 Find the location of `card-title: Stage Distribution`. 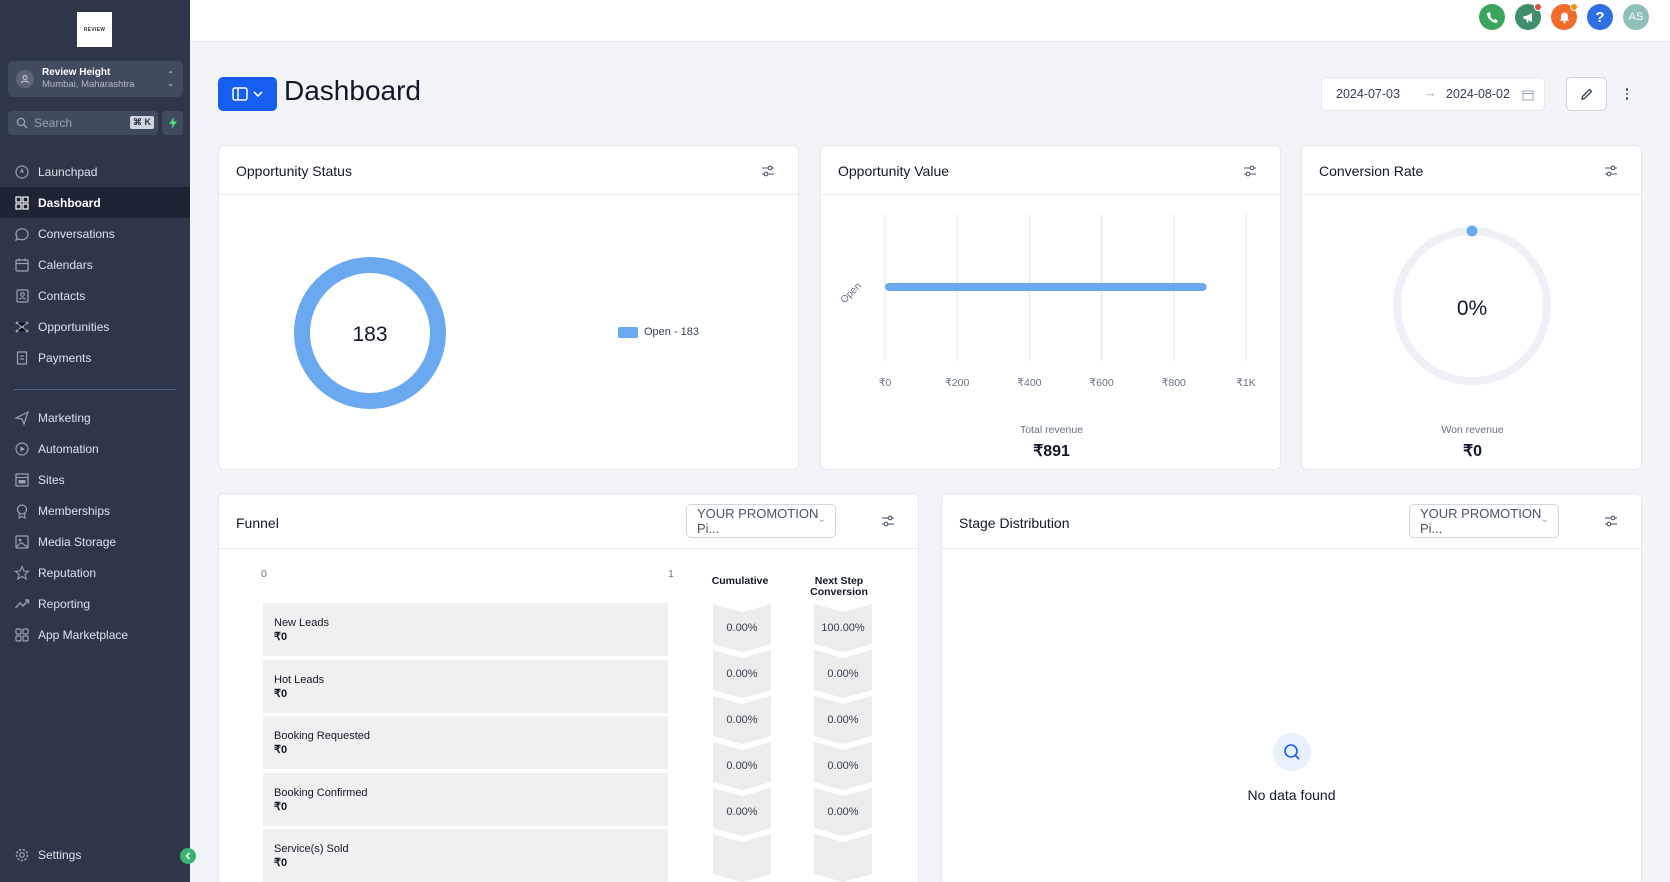

card-title: Stage Distribution is located at coordinates (1014, 523).